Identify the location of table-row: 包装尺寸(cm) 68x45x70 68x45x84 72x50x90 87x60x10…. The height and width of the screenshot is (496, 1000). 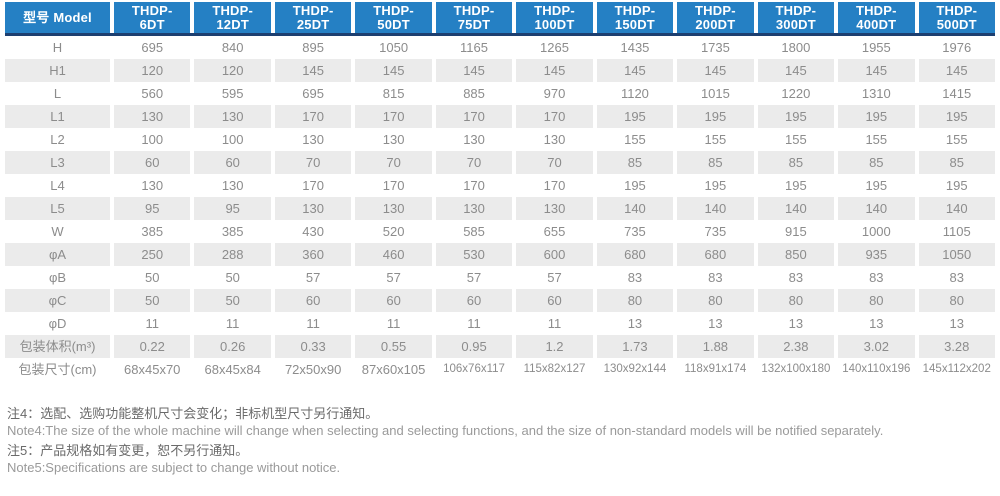
(500, 369).